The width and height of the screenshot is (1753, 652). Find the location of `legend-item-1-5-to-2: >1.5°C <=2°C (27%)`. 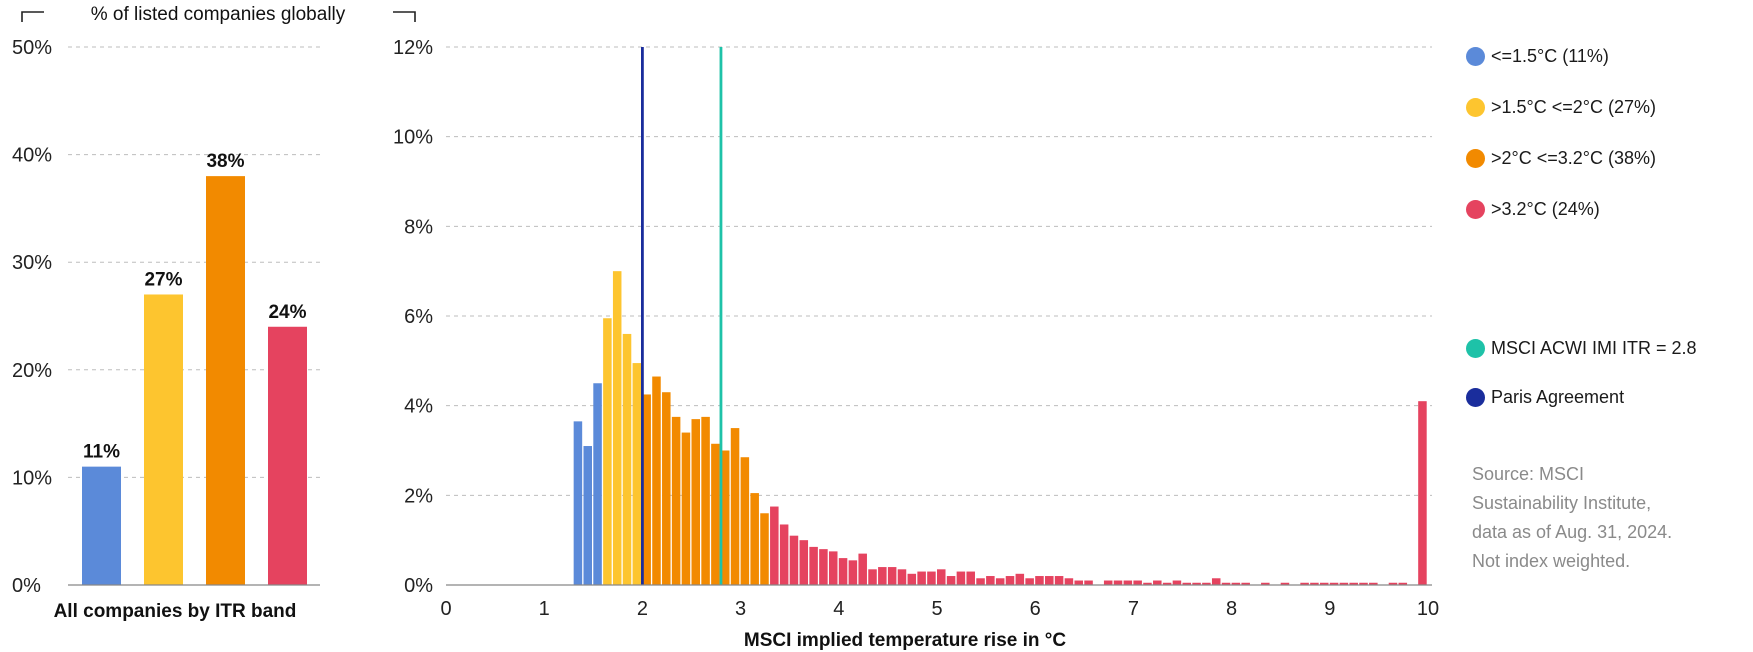

legend-item-1-5-to-2: >1.5°C <=2°C (27%) is located at coordinates (1561, 107).